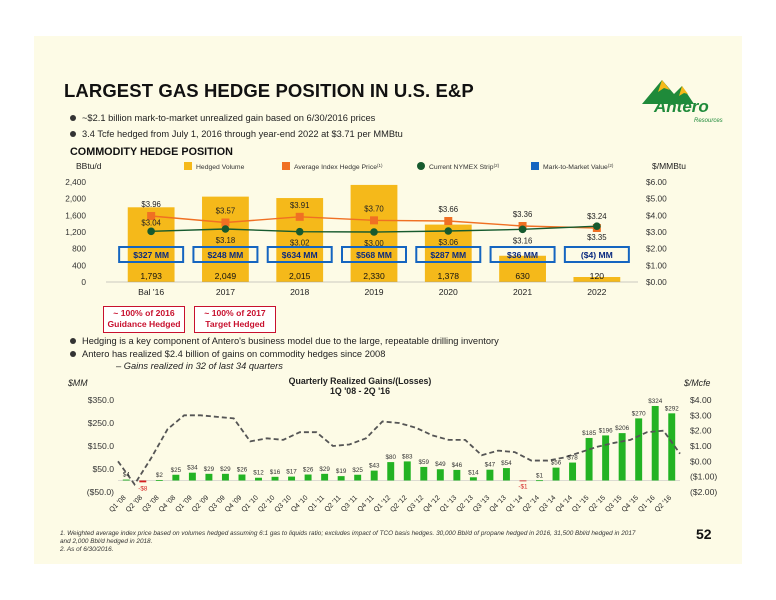 Image resolution: width=776 pixels, height=600 pixels. What do you see at coordinates (151, 292) in the screenshot?
I see `x-tick-label: Bal '16` at bounding box center [151, 292].